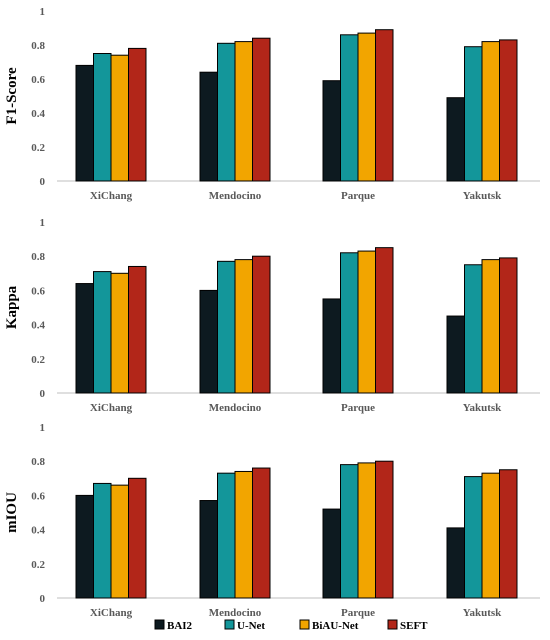 The height and width of the screenshot is (640, 550). What do you see at coordinates (180, 626) in the screenshot?
I see `legend-label: BAI2` at bounding box center [180, 626].